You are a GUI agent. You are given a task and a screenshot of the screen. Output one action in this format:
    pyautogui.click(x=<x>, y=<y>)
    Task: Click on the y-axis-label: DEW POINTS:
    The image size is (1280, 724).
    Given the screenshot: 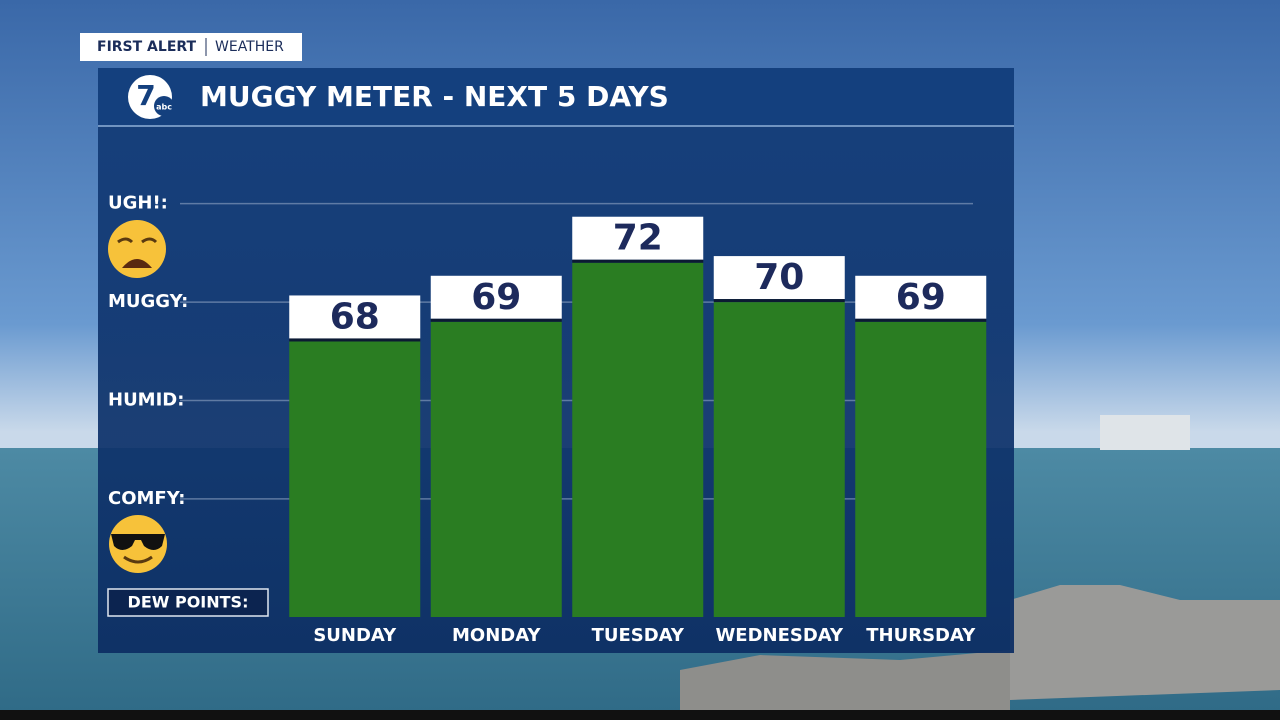 What is the action you would take?
    pyautogui.click(x=188, y=602)
    